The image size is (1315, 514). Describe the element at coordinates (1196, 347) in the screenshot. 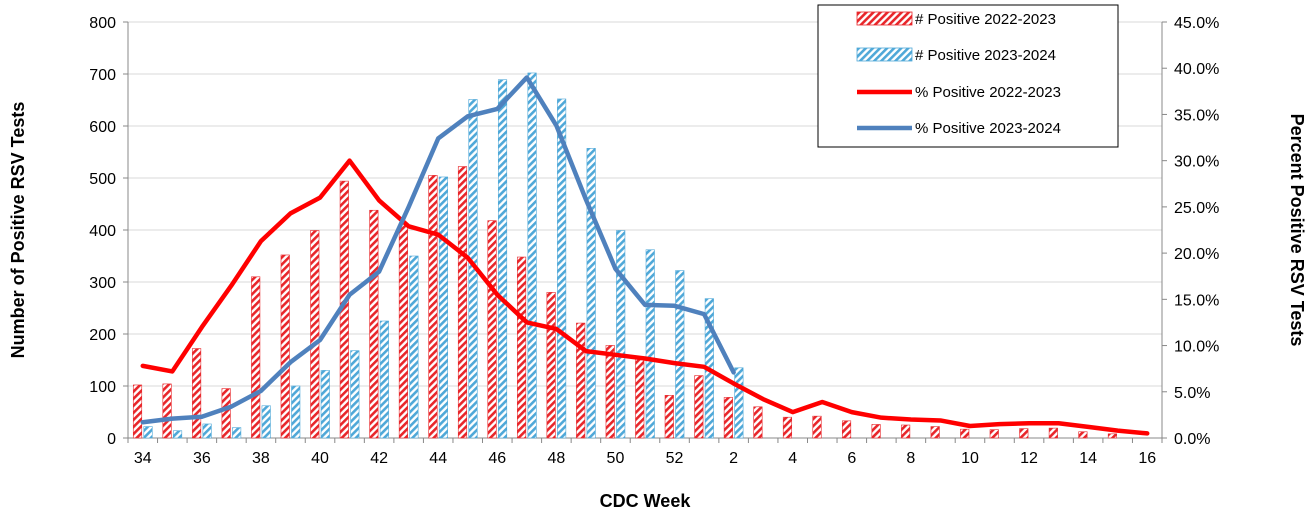

I see `y-tick-label-right: 10.0%` at that location.